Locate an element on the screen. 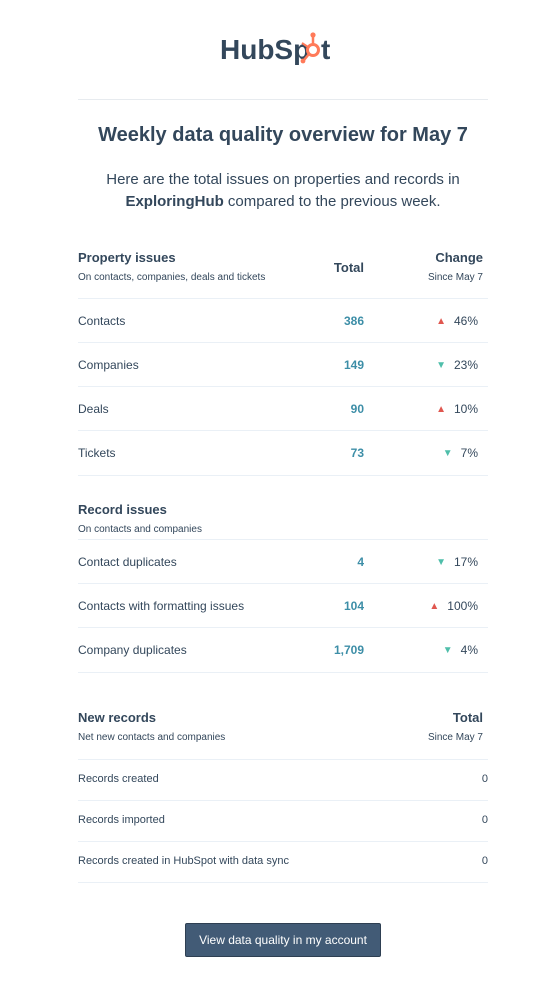  new-records-title: New records is located at coordinates (117, 717).